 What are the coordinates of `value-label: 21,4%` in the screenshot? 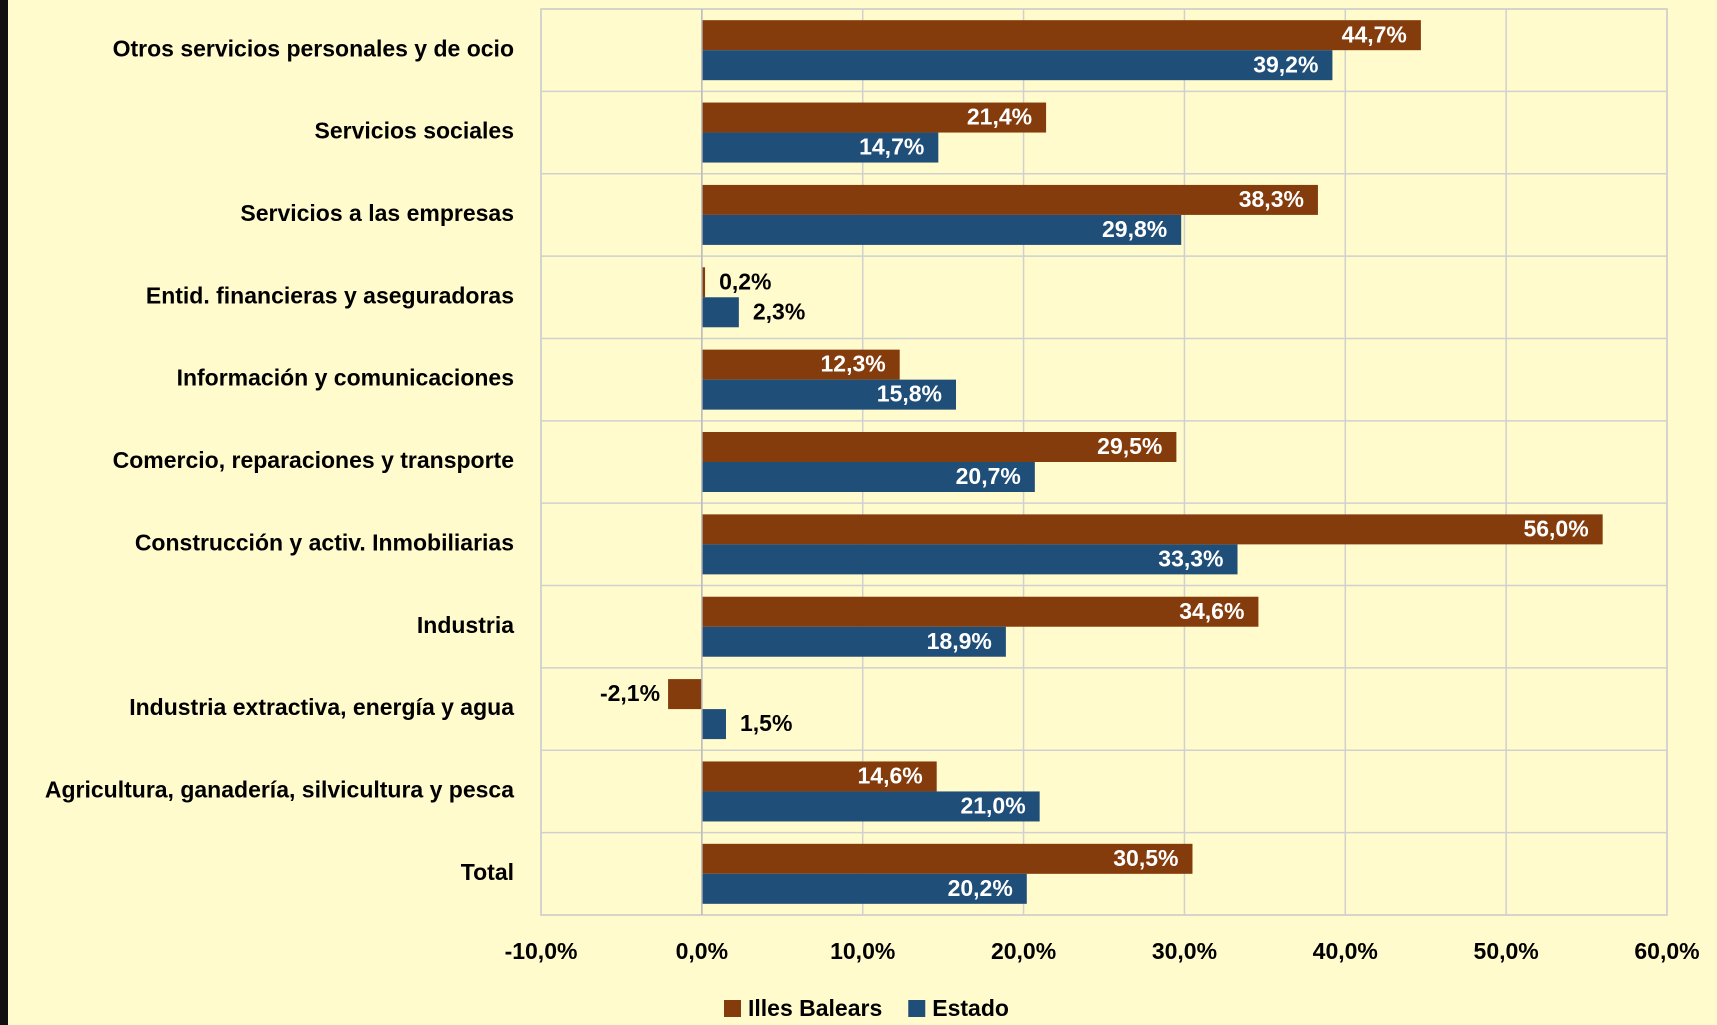 It's located at (999, 117).